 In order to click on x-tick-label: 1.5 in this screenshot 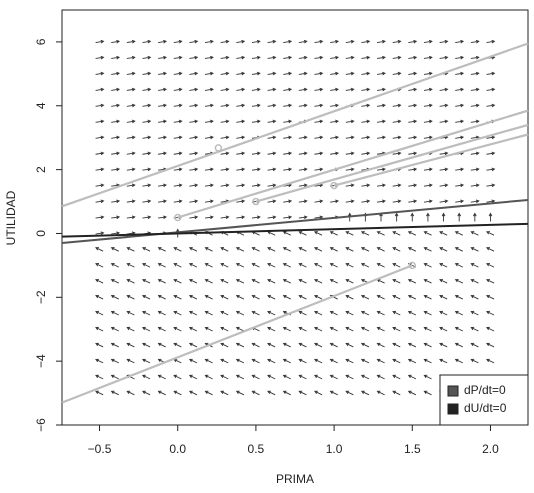, I will do `click(412, 449)`.